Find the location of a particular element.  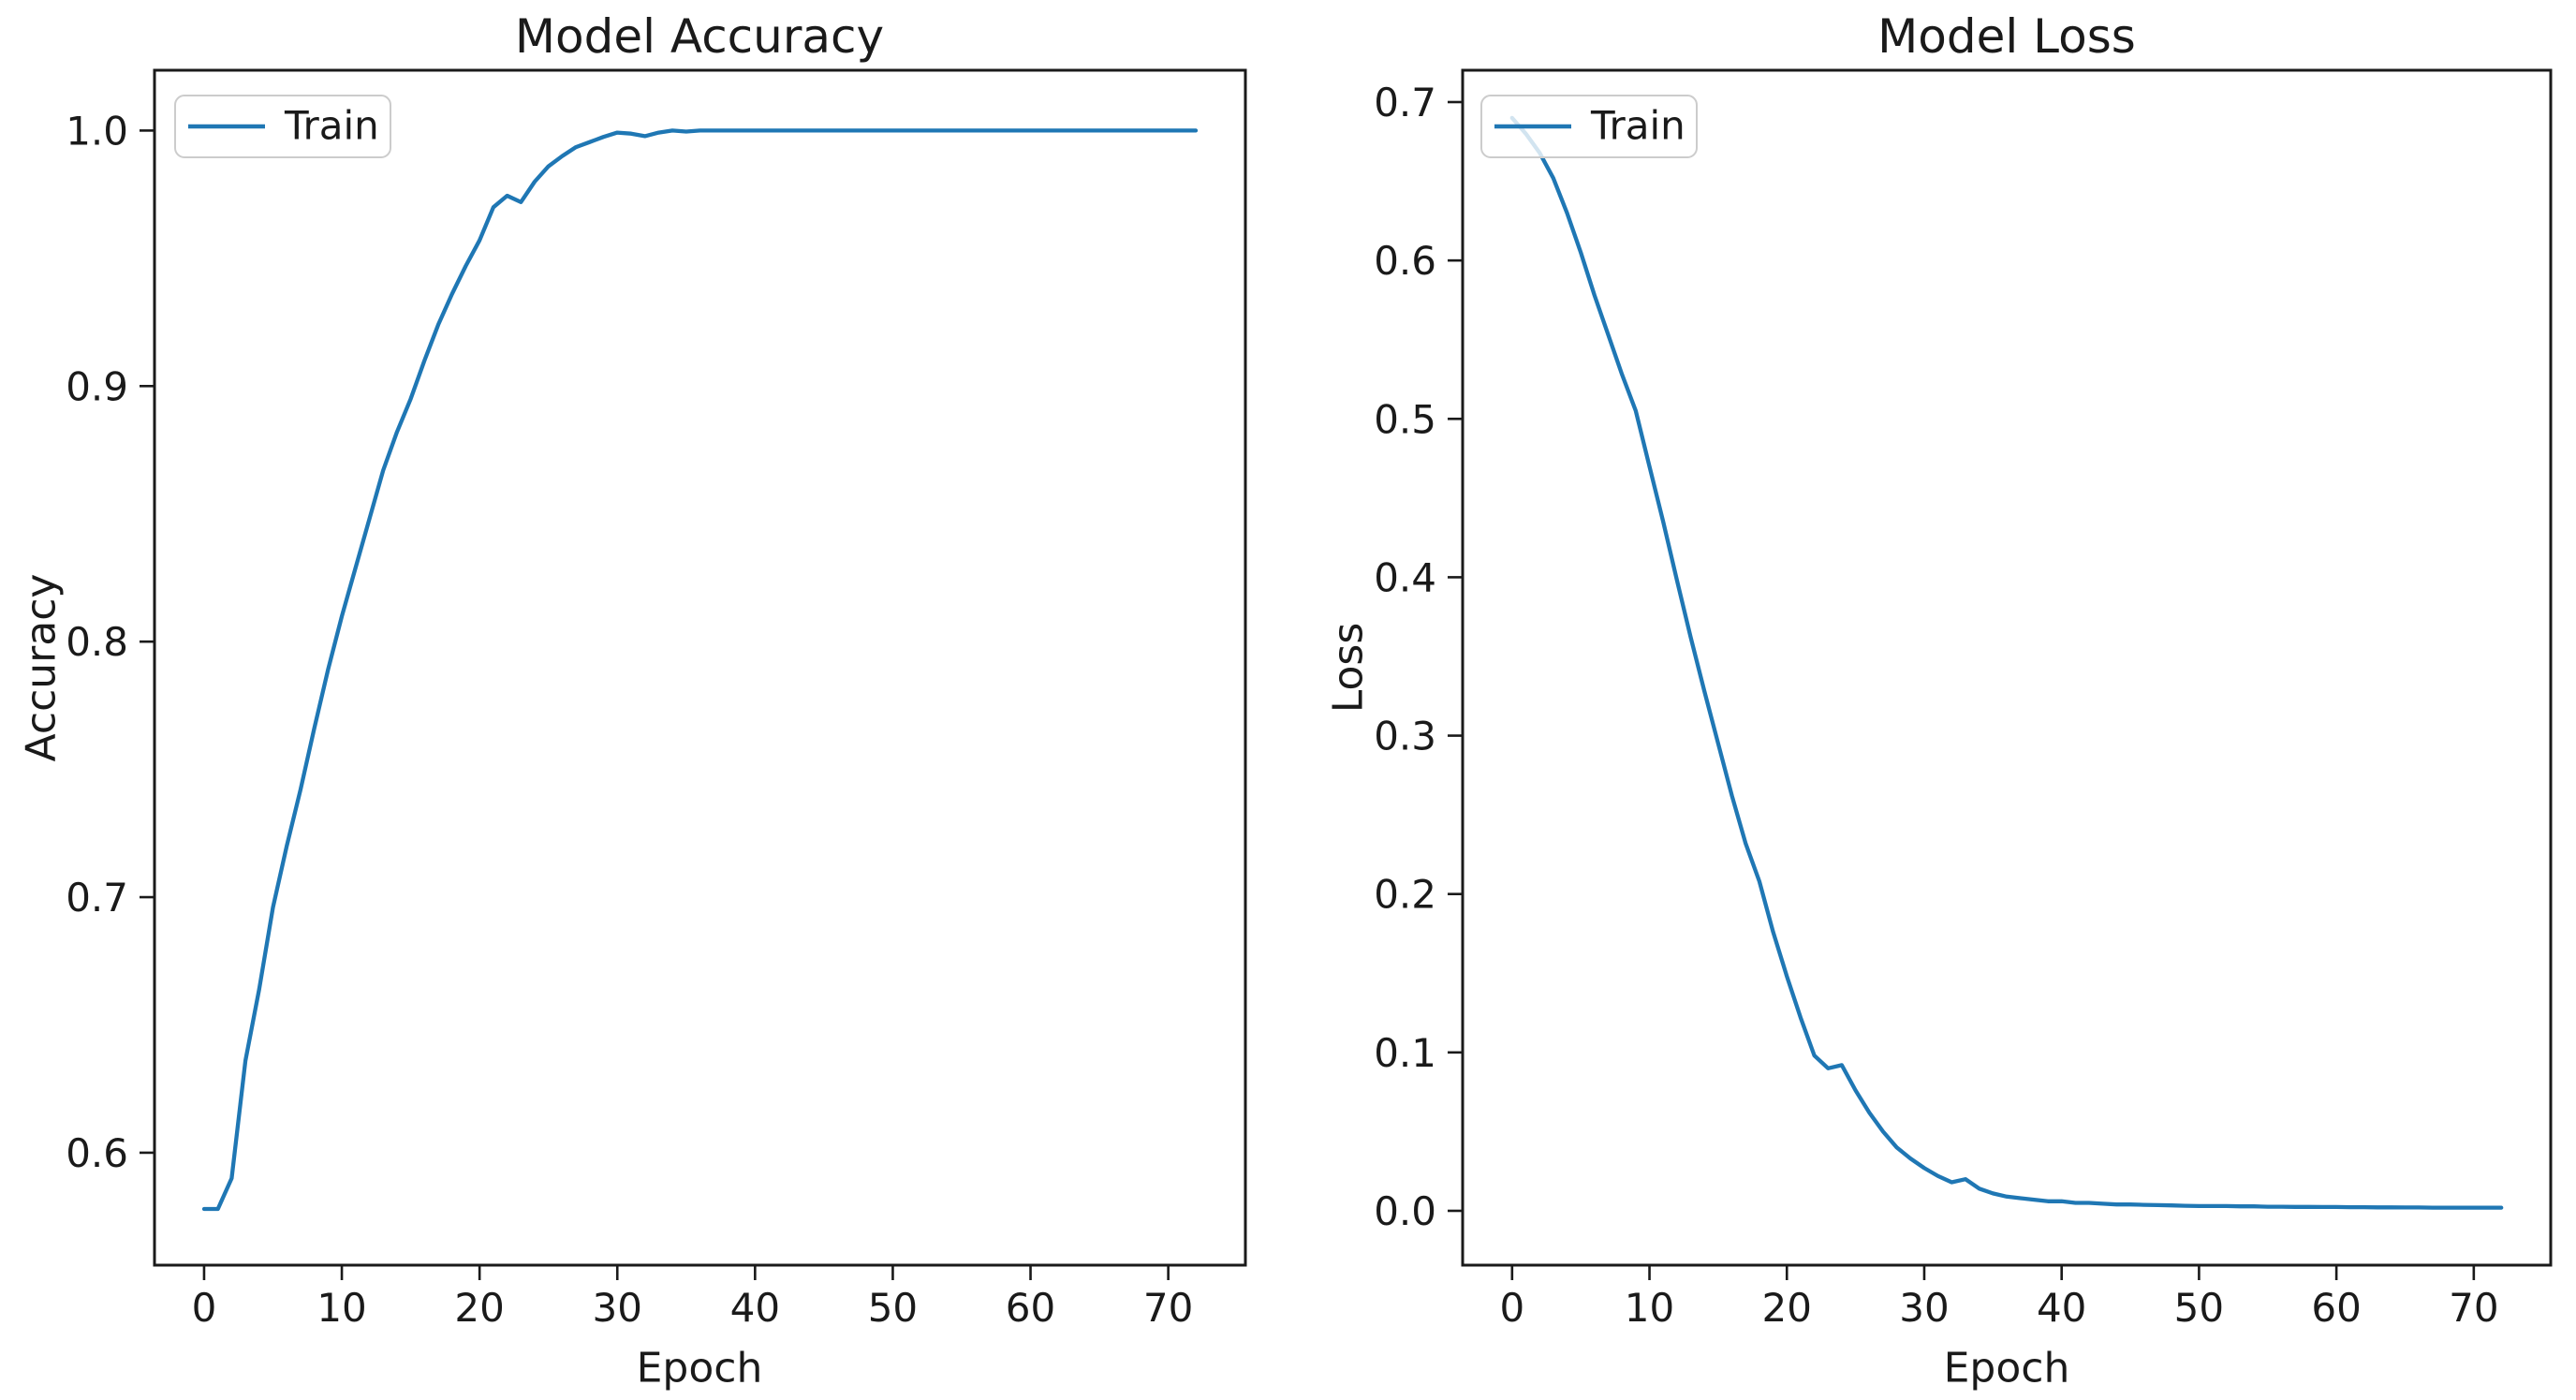

chart-title-loss: Model Loss is located at coordinates (2006, 36).